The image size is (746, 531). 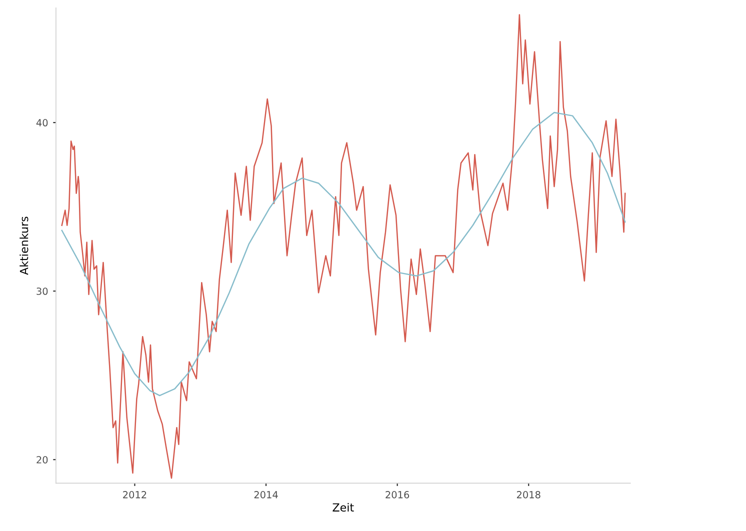 What do you see at coordinates (528, 494) in the screenshot?
I see `x-tick-label: 2018` at bounding box center [528, 494].